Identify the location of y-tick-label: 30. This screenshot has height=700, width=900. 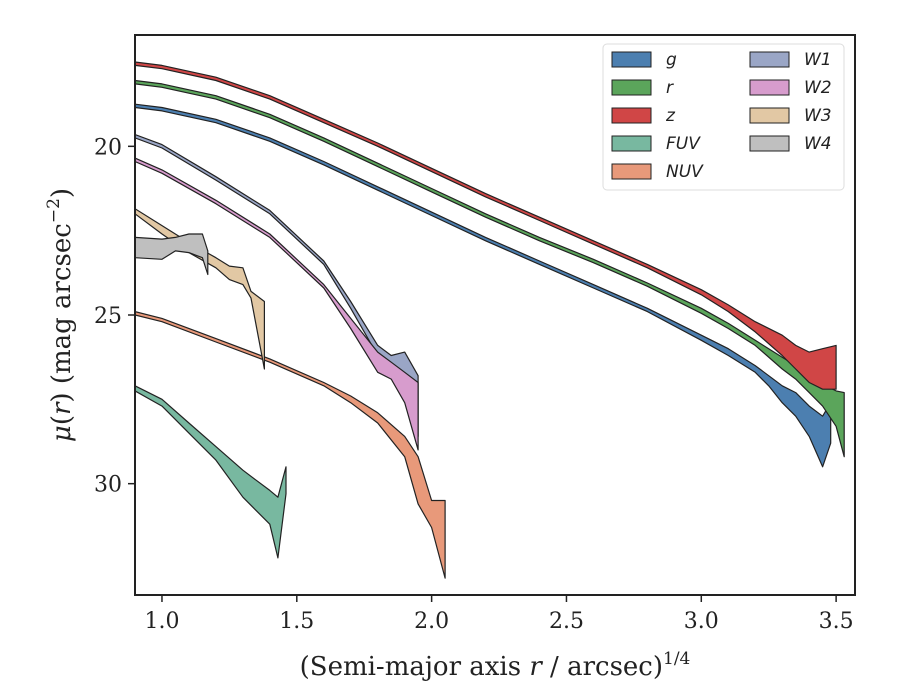
(108, 485).